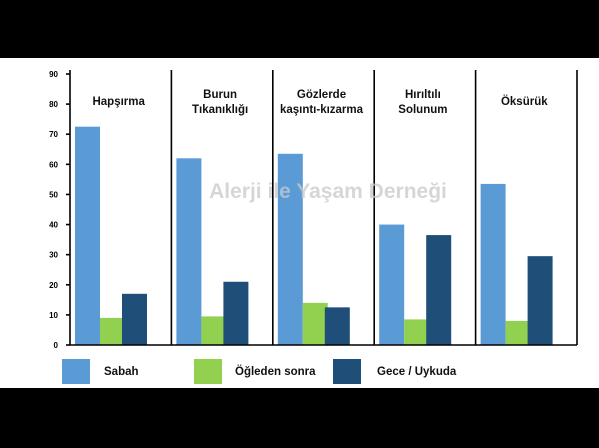 The image size is (599, 448). I want to click on y-tick-label: 80, so click(53, 104).